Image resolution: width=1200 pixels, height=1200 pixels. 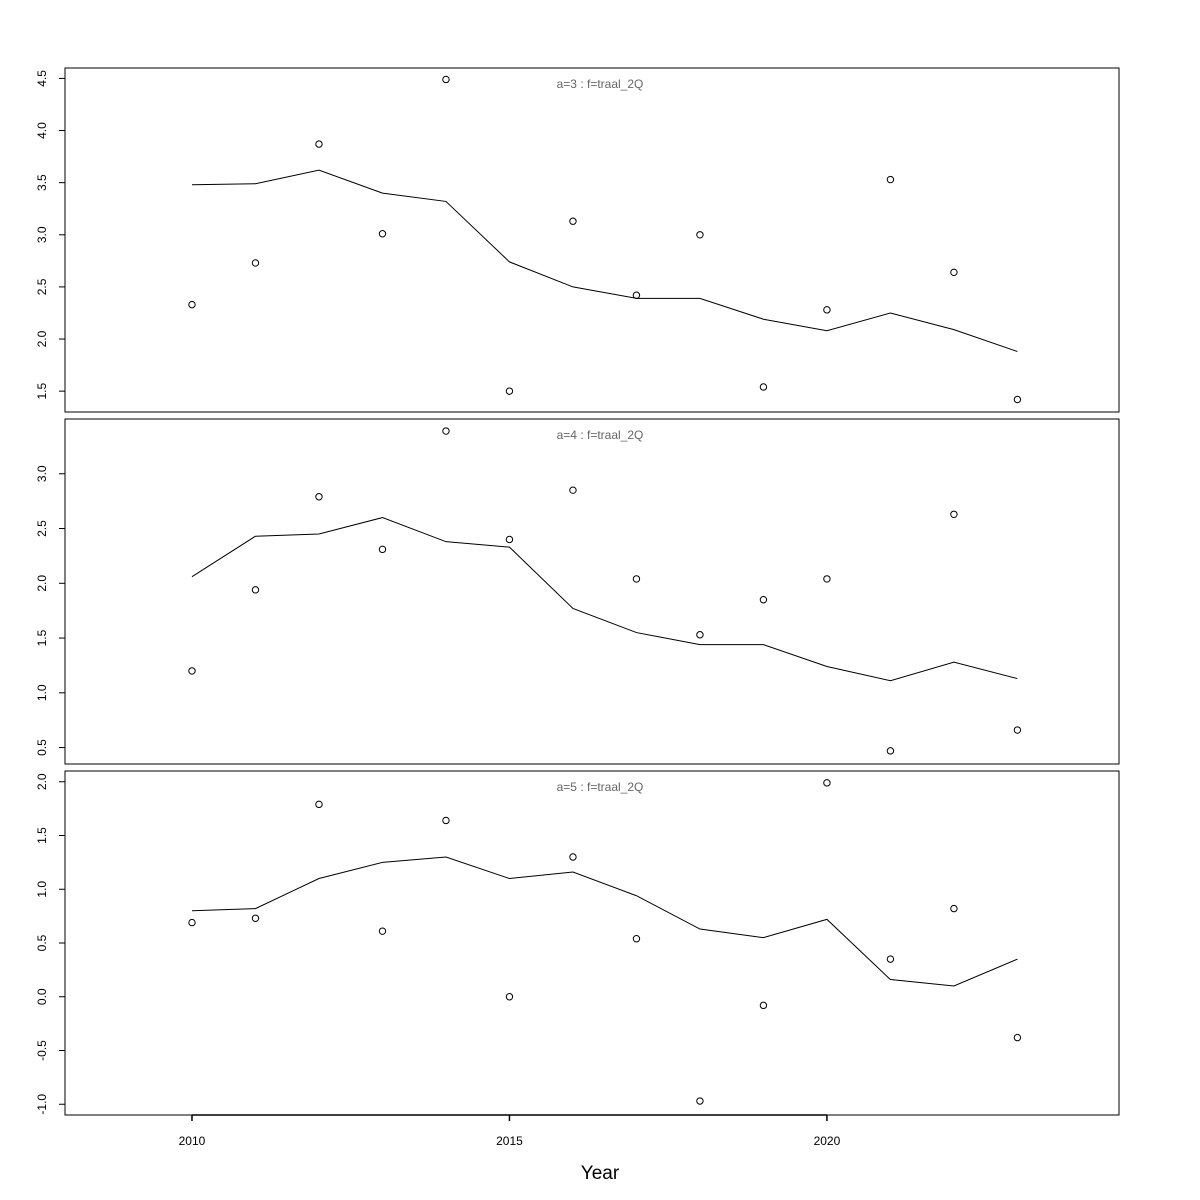 What do you see at coordinates (192, 1141) in the screenshot?
I see `x-tick-label: 2010` at bounding box center [192, 1141].